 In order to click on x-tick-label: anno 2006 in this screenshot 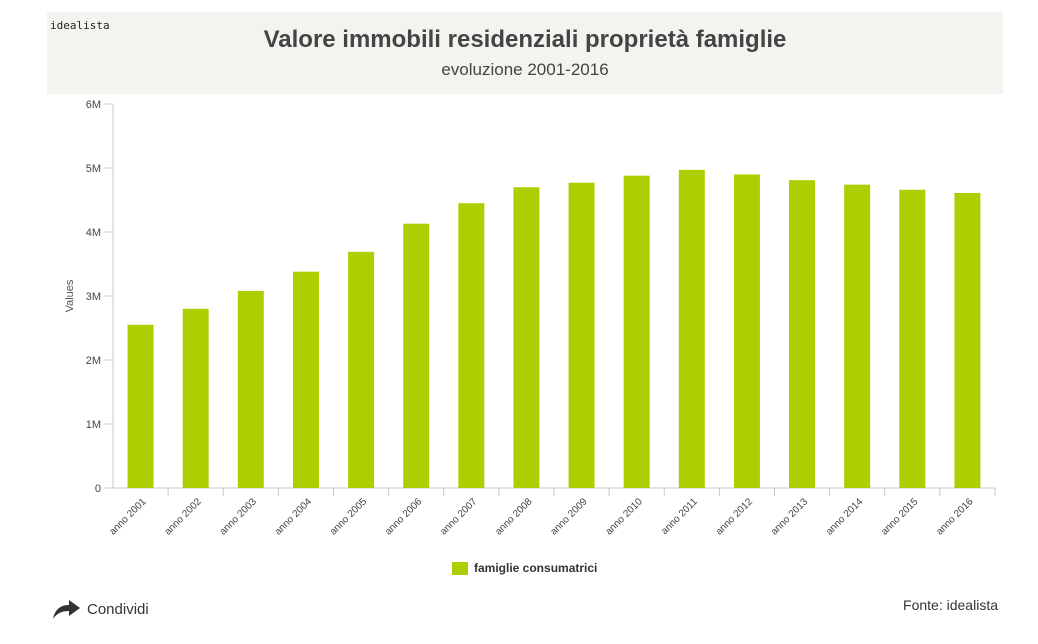, I will do `click(404, 517)`.